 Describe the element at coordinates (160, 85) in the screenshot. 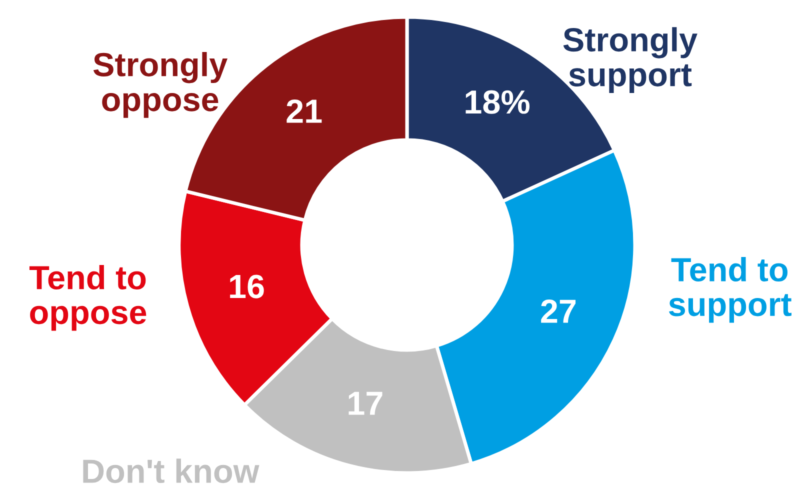

I see `slice-label: Strongly oppose` at that location.